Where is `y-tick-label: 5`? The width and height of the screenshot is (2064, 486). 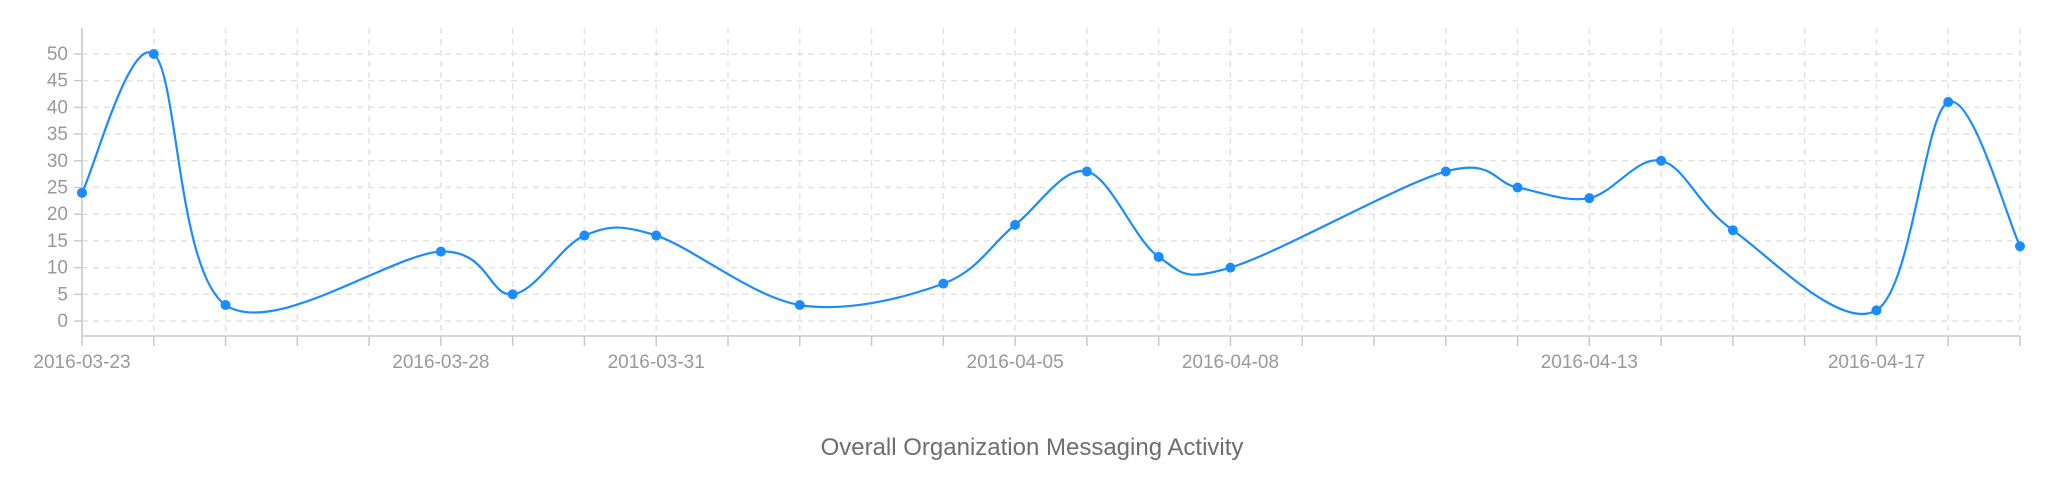 y-tick-label: 5 is located at coordinates (62, 294).